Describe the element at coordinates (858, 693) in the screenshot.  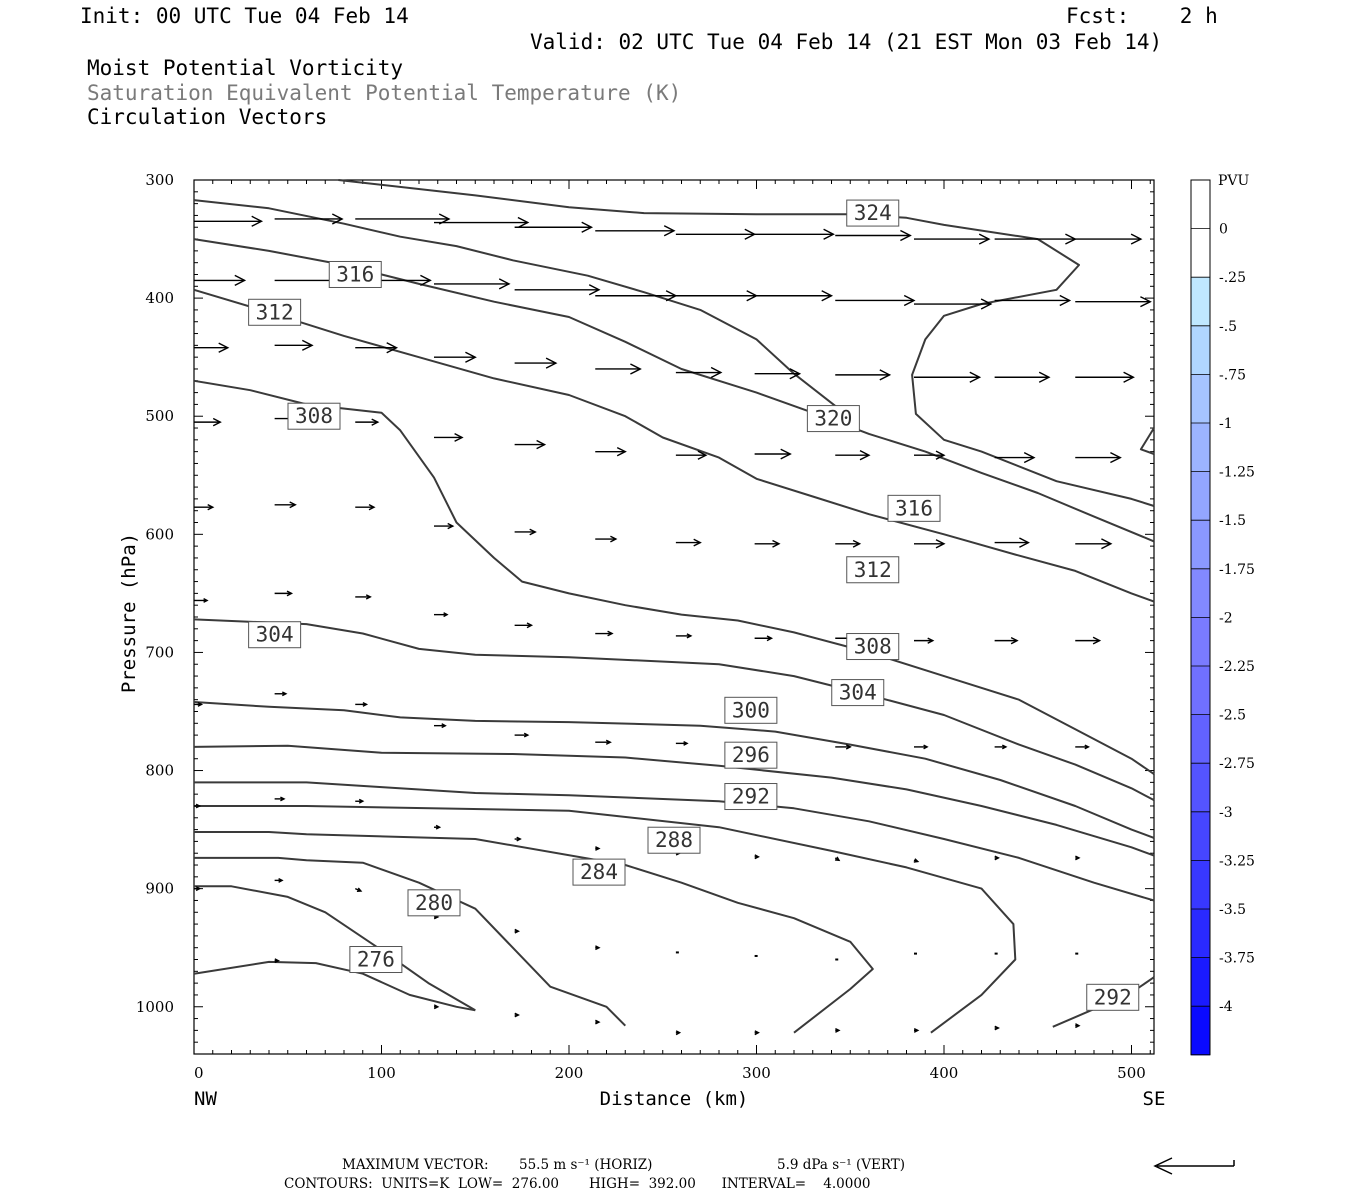
I see `contour-label-304: 304` at that location.